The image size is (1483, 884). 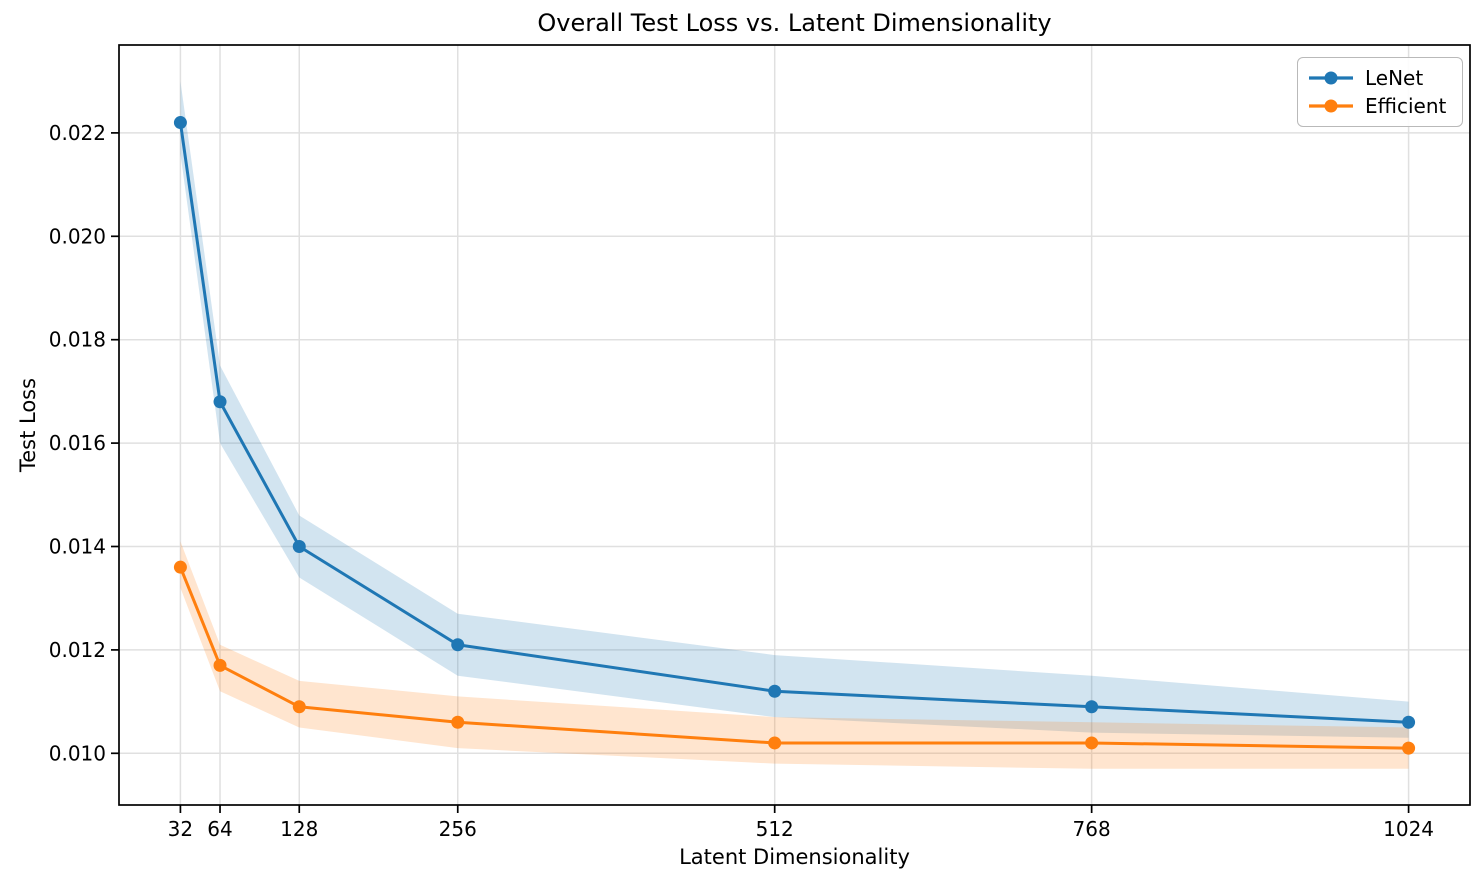 I want to click on x-tick-label: 768, so click(x=1092, y=829).